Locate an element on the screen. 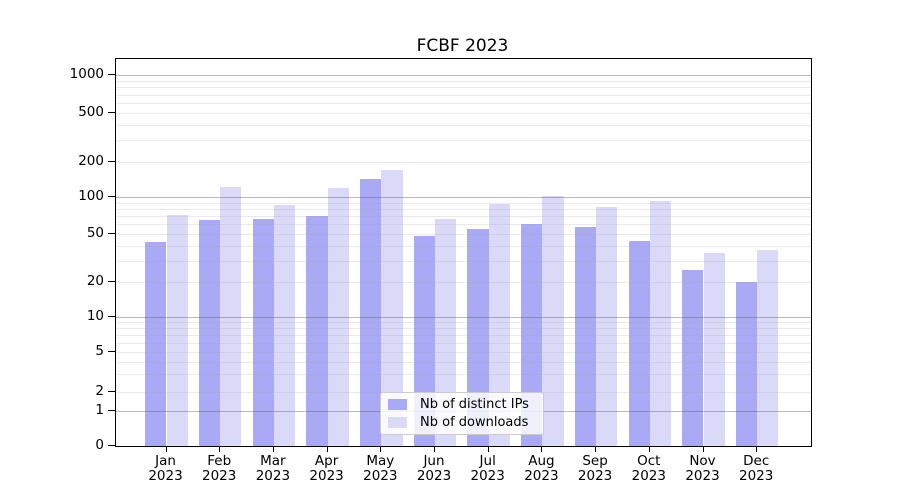 This screenshot has height=500, width=900. bar-downloads-jul is located at coordinates (499, 325).